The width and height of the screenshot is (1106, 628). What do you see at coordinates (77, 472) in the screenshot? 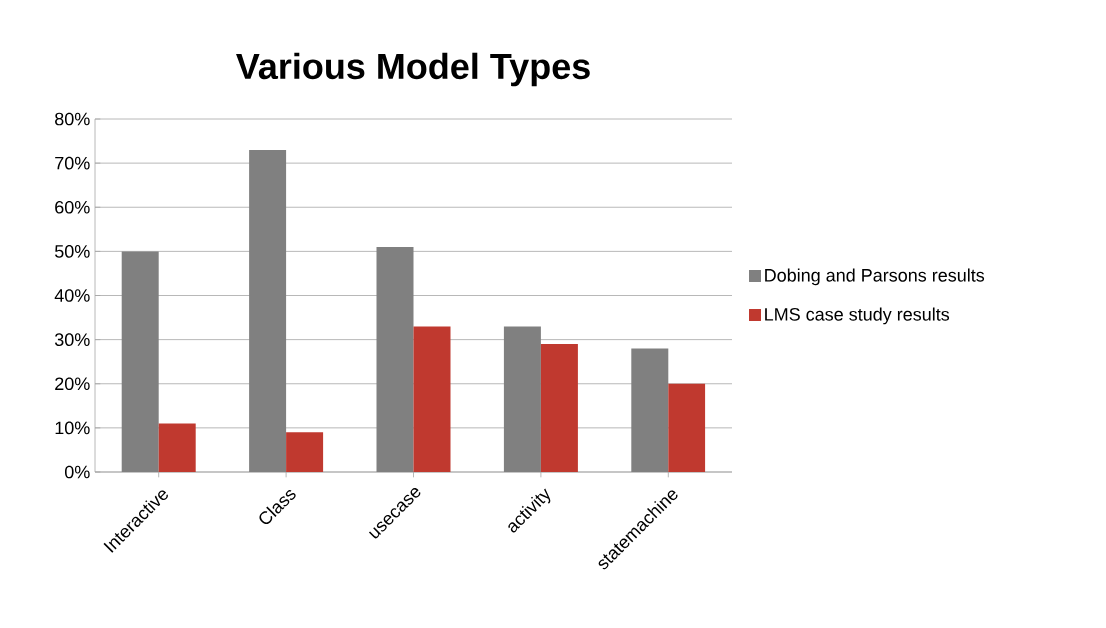
I see `y-tick-label: 0%` at bounding box center [77, 472].